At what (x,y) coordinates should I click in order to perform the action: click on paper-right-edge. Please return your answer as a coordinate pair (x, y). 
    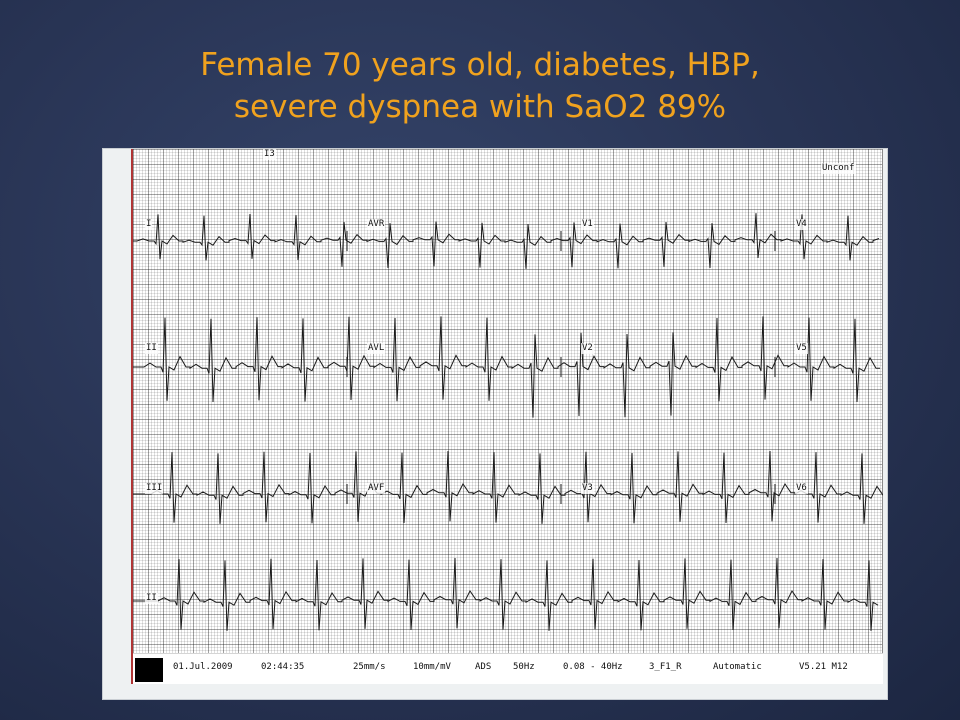
    Looking at the image, I should click on (882, 416).